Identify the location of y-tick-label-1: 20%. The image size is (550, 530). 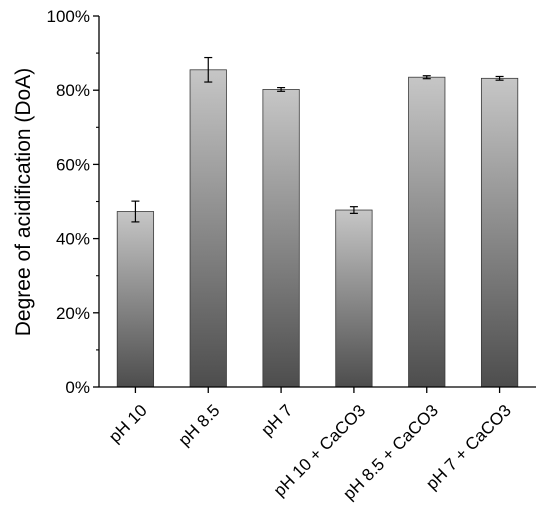
(73, 313).